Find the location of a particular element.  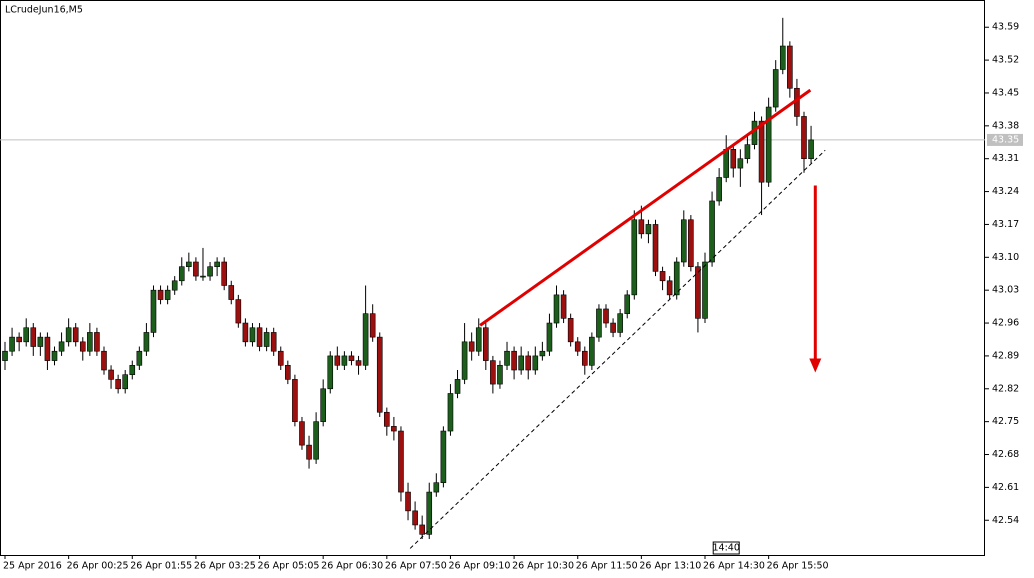

x-tick-label: 26 Apr 14:30 is located at coordinates (734, 566).